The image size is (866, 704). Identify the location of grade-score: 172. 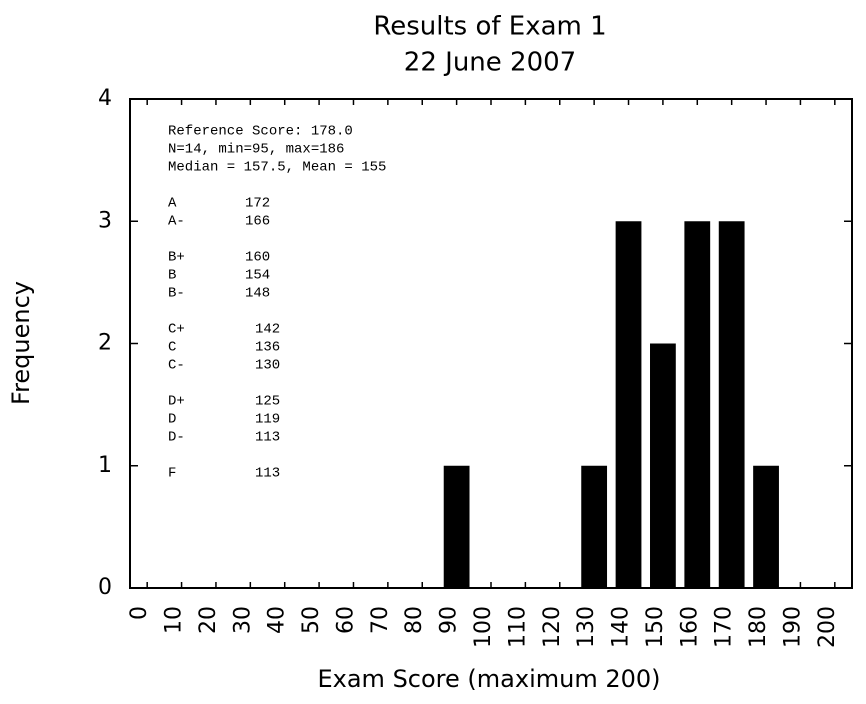
(257, 204).